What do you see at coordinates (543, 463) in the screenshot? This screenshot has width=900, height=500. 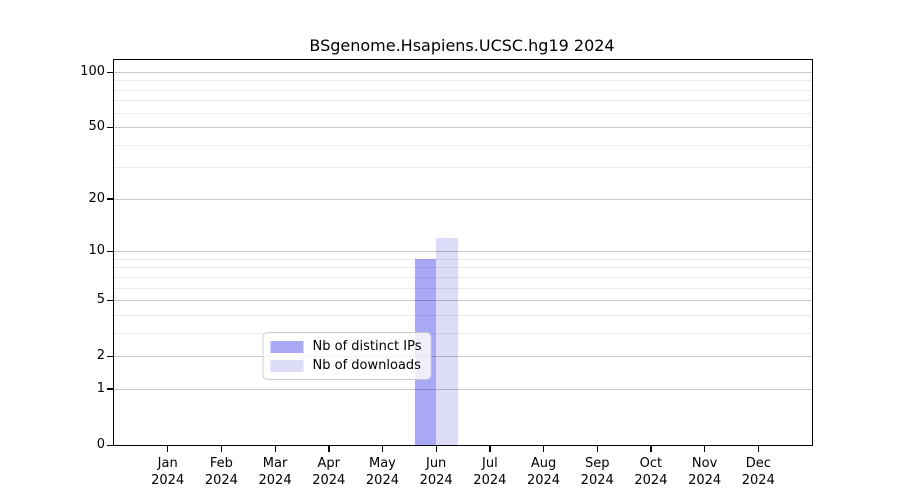 I see `x-tick-month: Aug` at bounding box center [543, 463].